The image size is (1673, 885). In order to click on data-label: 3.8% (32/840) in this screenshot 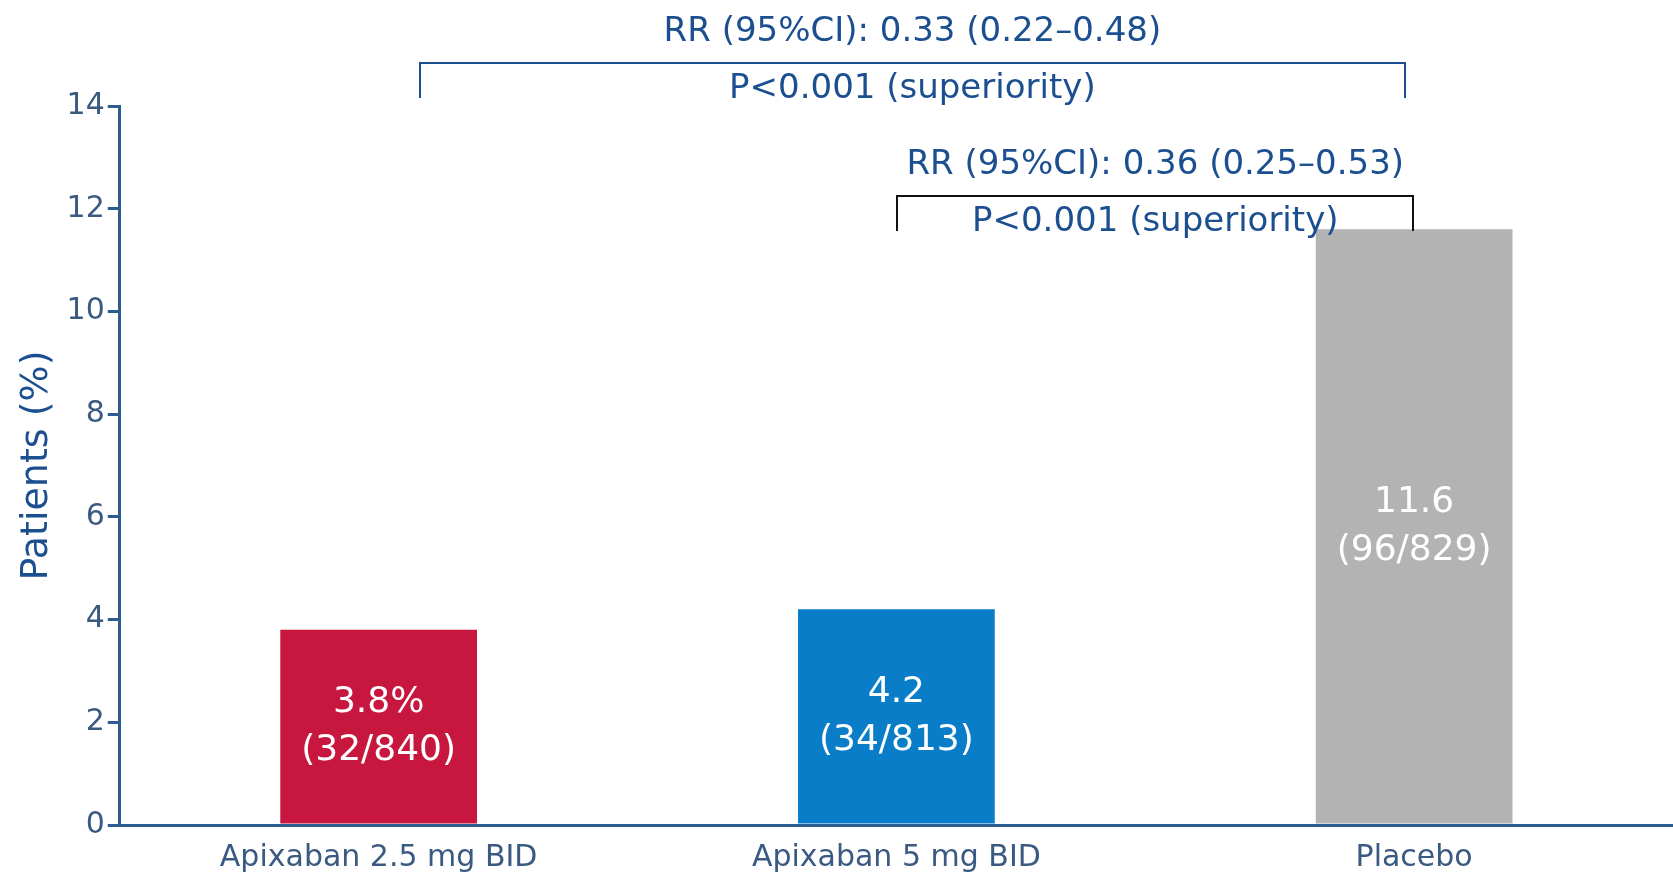, I will do `click(379, 724)`.